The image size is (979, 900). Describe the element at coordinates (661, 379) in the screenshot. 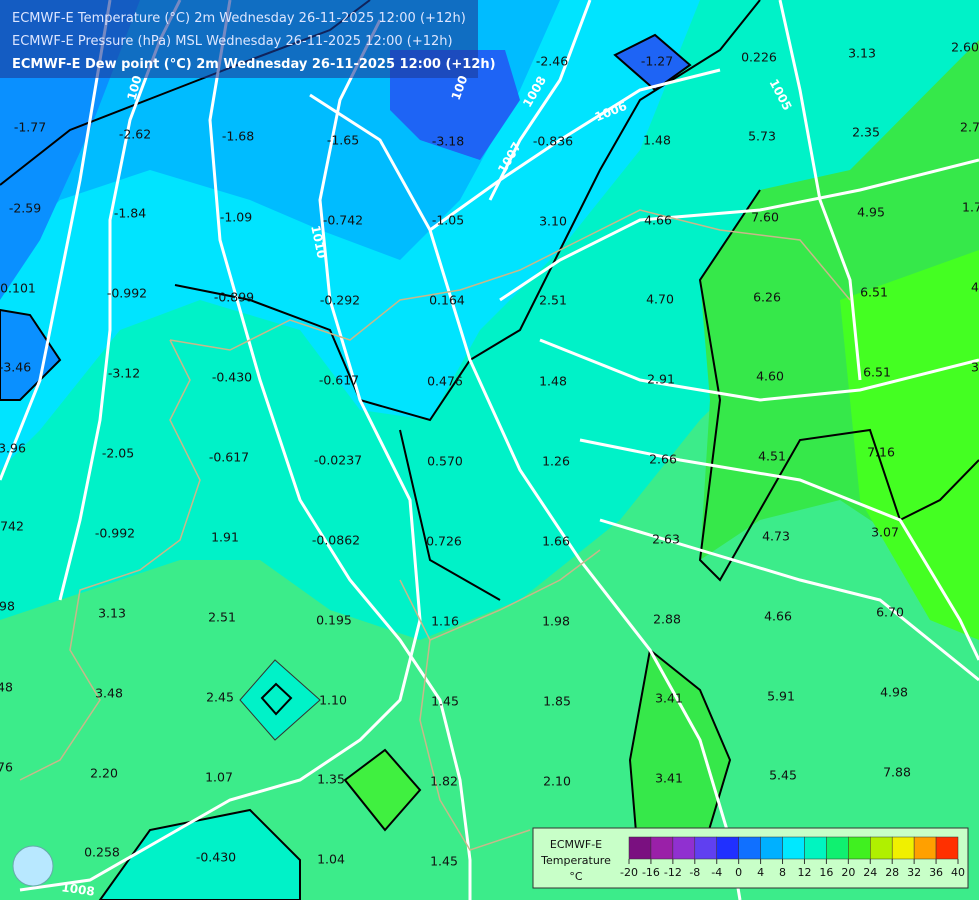

I see `point-value: 2.91` at that location.